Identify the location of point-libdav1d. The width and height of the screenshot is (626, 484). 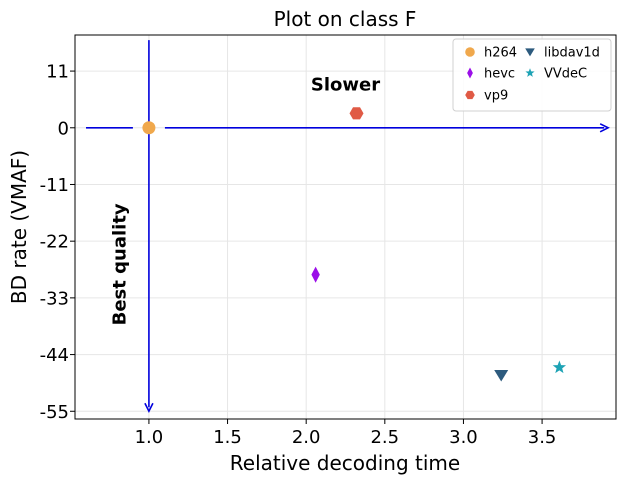
(501, 375).